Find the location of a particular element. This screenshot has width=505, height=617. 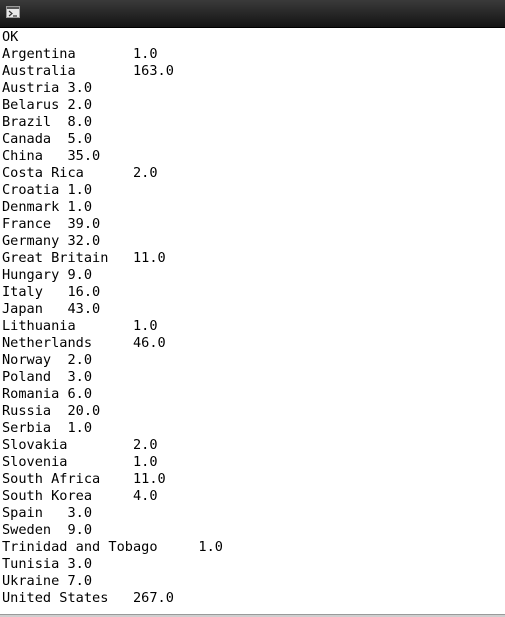

output-line: Argentina 1.0 is located at coordinates (80, 54).